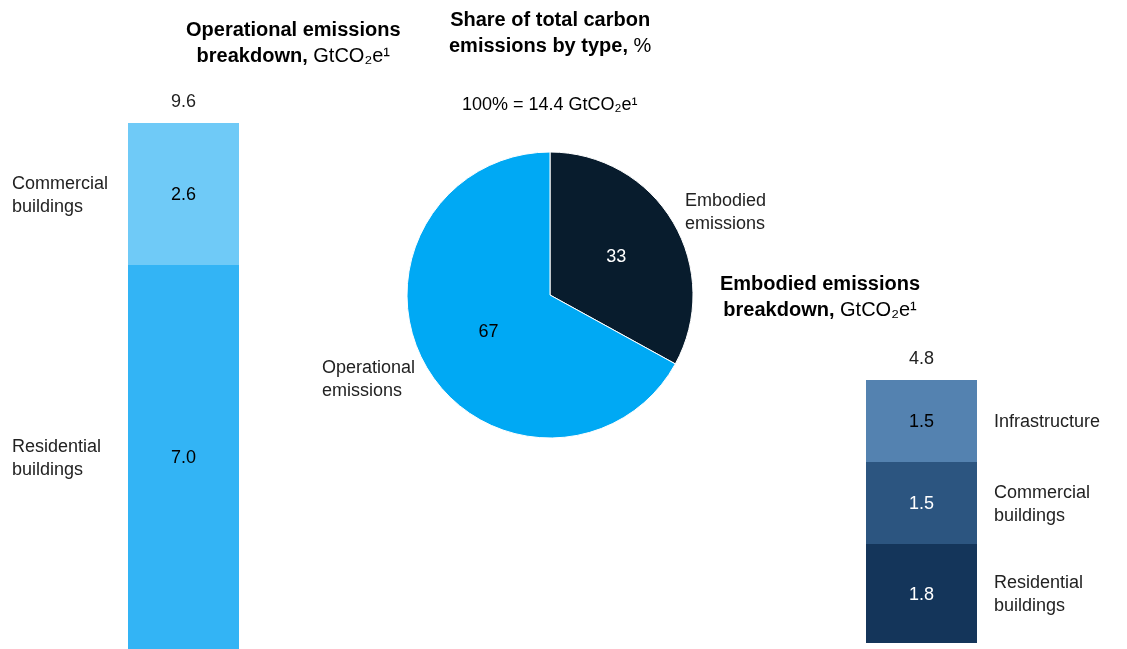  Describe the element at coordinates (183, 457) in the screenshot. I see `data-label: 7.0` at that location.